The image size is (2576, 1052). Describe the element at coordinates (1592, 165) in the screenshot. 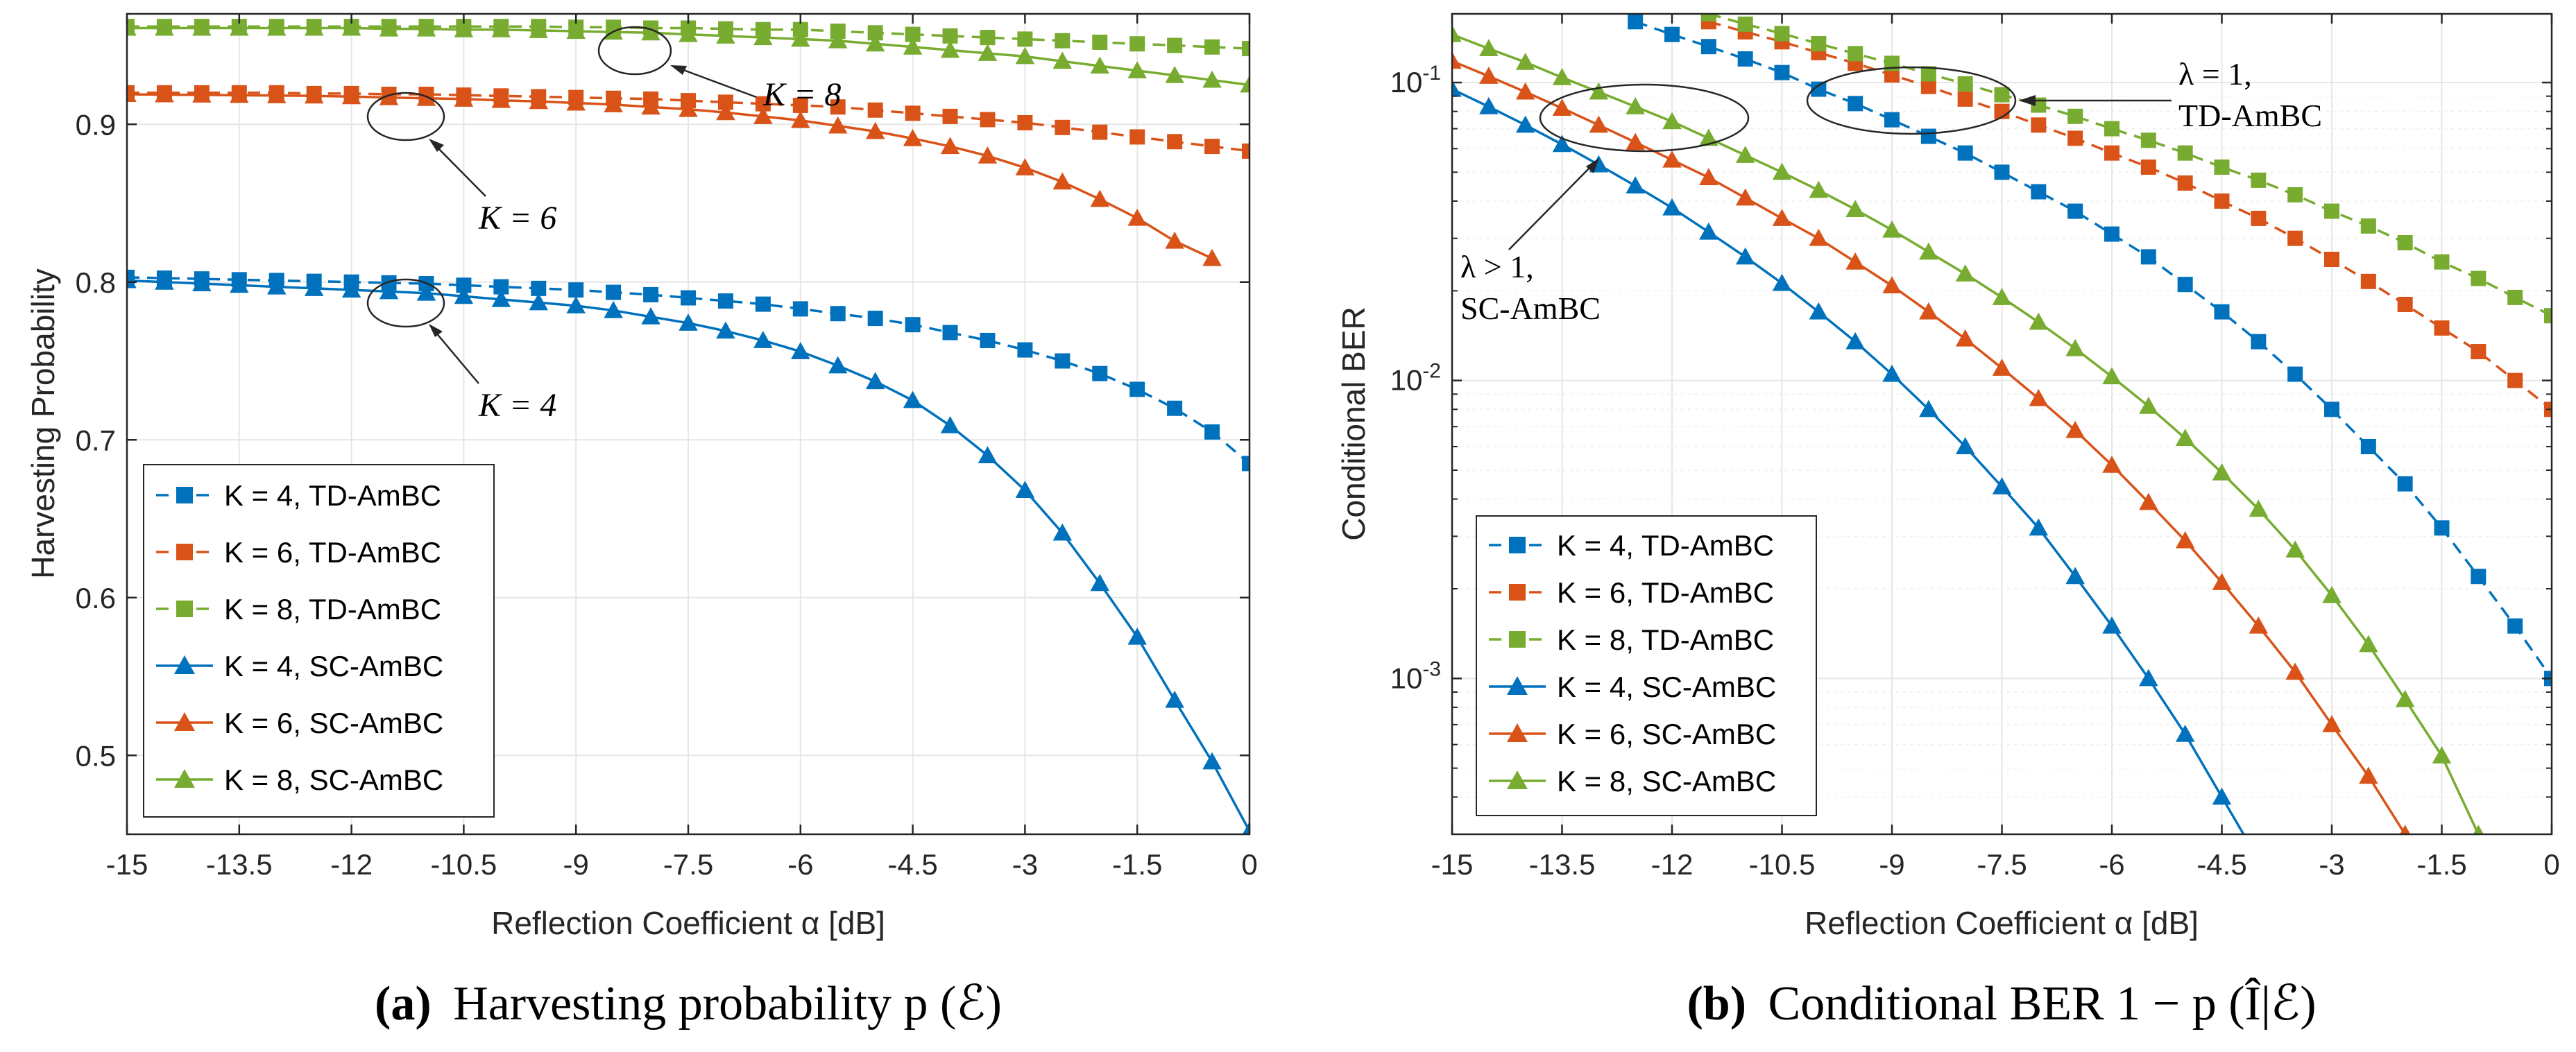

I see `arrowhead-sc` at that location.